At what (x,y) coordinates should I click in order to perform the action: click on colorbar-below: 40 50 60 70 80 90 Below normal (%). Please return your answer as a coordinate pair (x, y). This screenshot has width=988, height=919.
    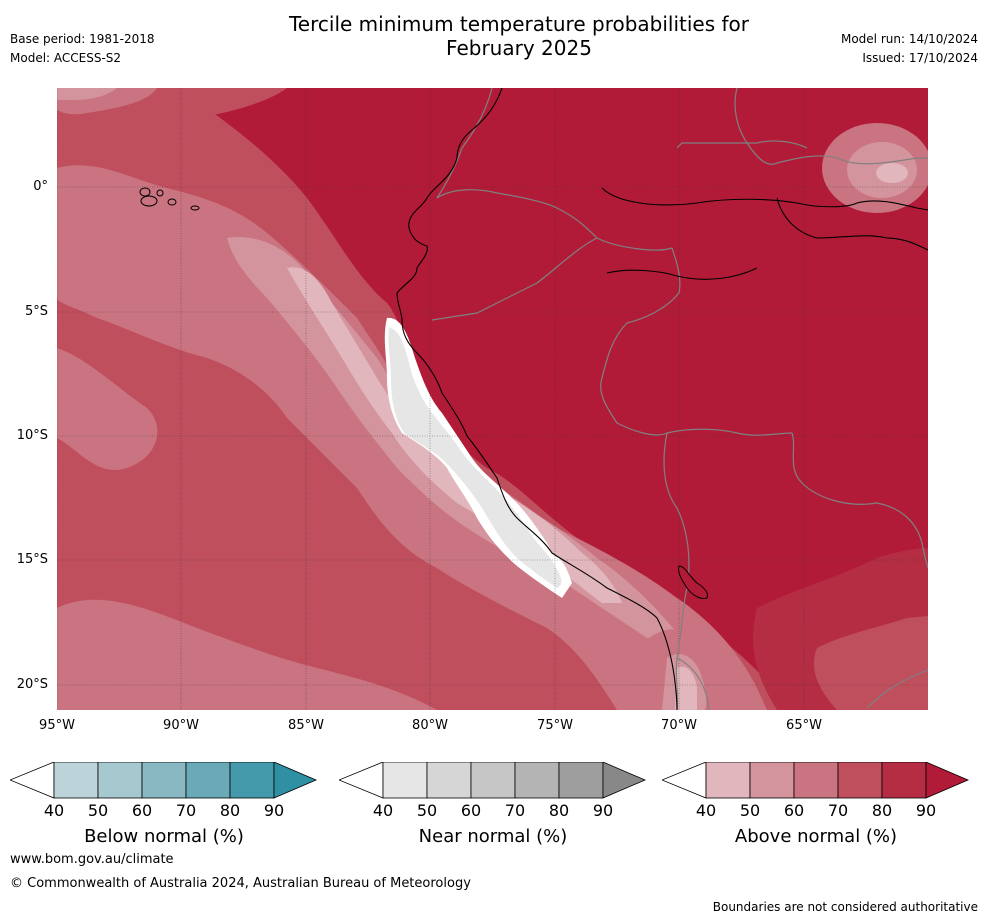
    Looking at the image, I should click on (163, 806).